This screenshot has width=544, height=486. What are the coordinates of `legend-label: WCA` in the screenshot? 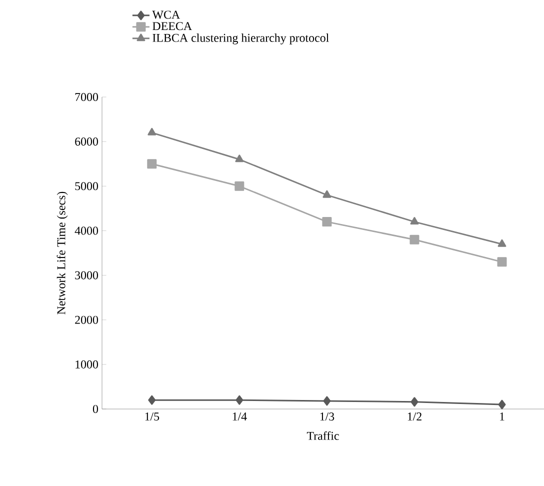 It's located at (166, 14).